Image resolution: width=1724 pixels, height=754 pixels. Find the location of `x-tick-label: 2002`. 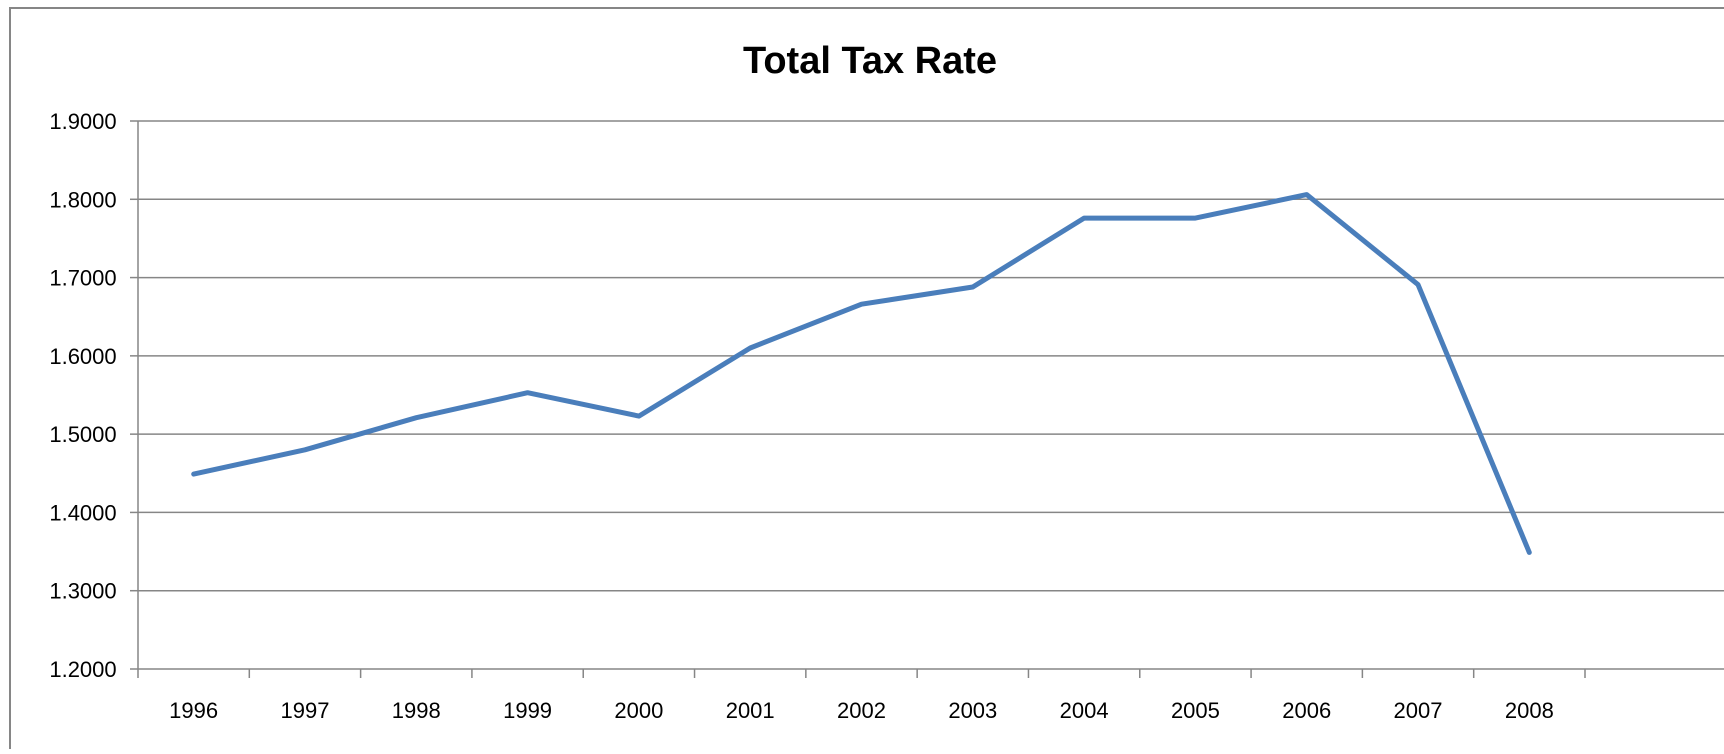

x-tick-label: 2002 is located at coordinates (861, 710).